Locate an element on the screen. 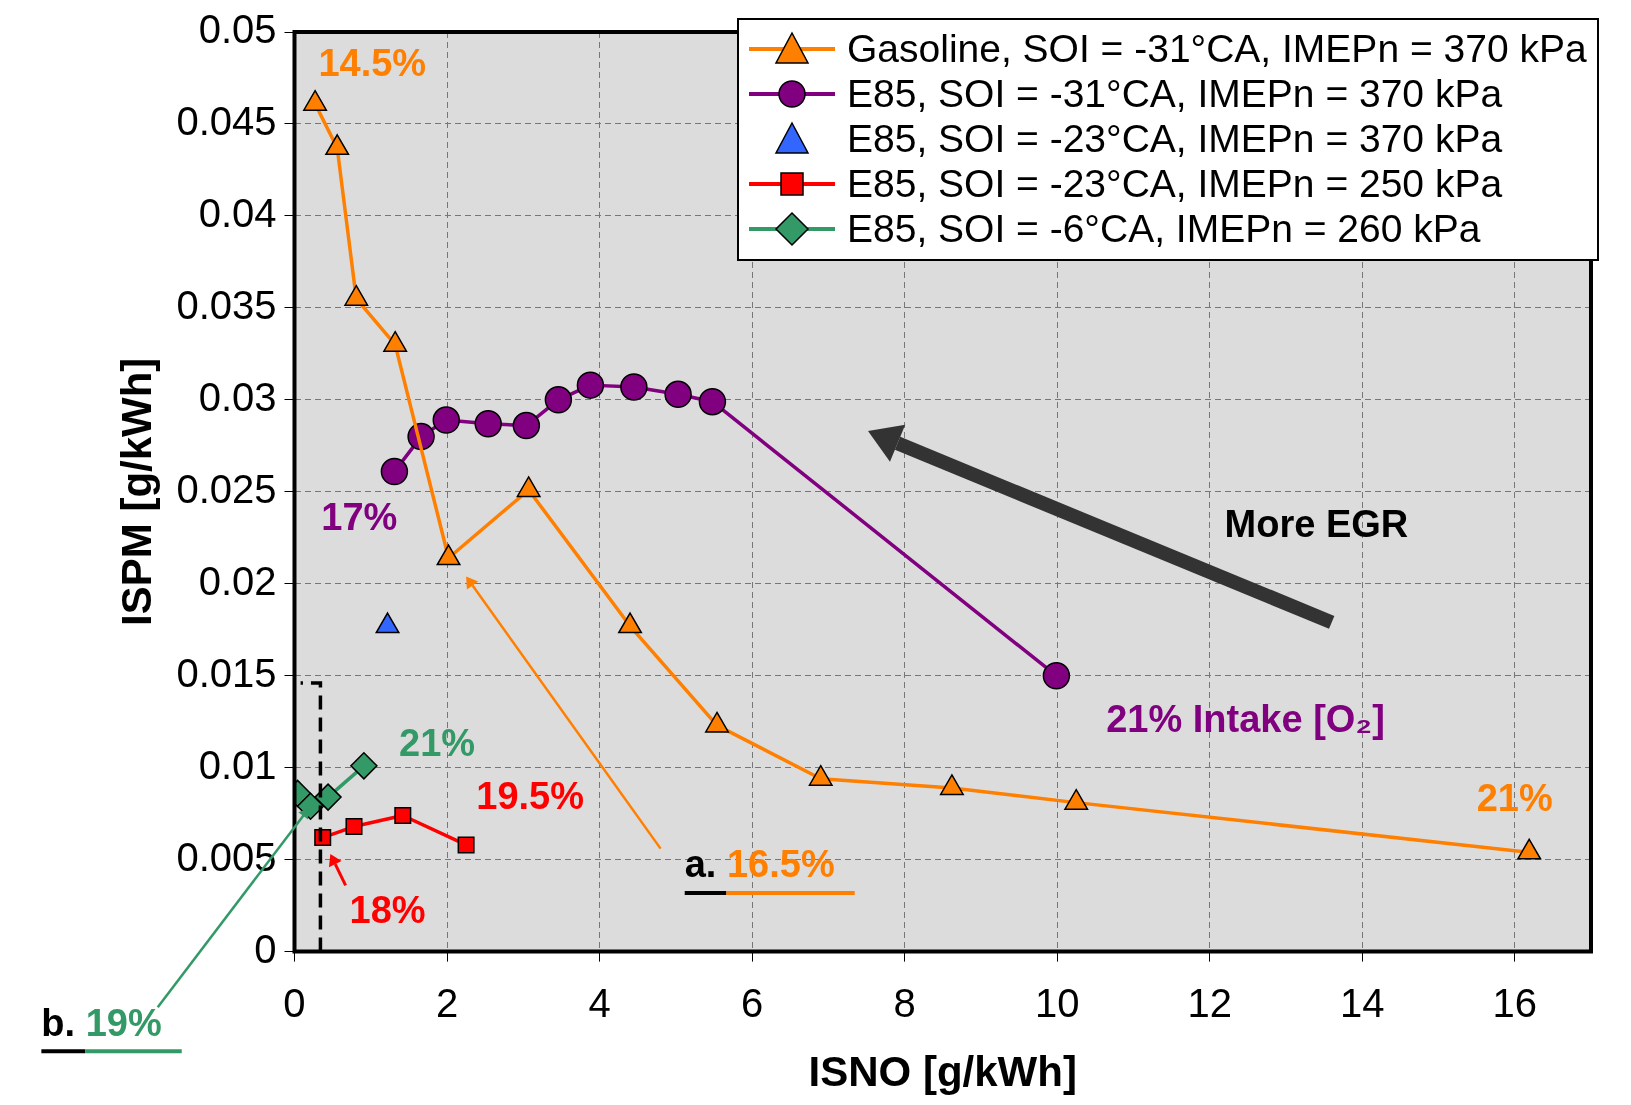  x-tick-label: 0 is located at coordinates (294, 1002).